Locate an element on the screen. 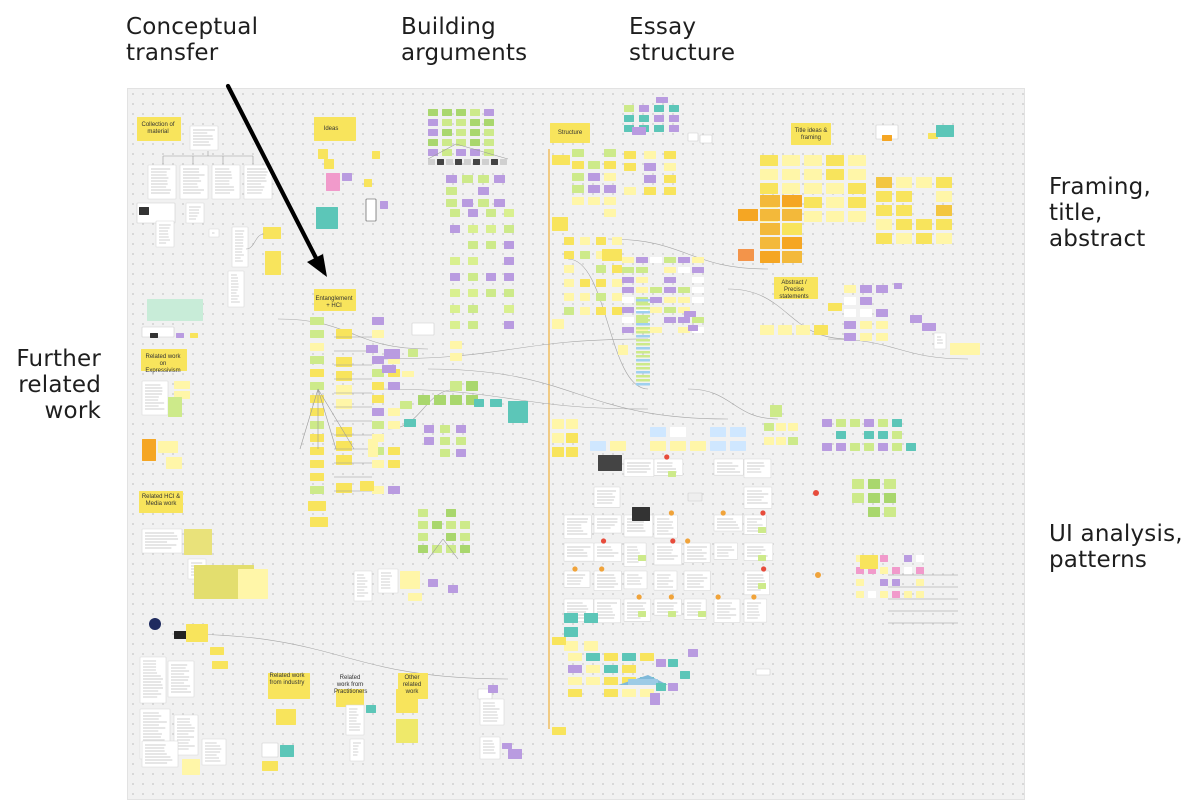 The width and height of the screenshot is (1200, 807). annotation-conceptual-transfer: Conceptual transfer is located at coordinates (192, 40).